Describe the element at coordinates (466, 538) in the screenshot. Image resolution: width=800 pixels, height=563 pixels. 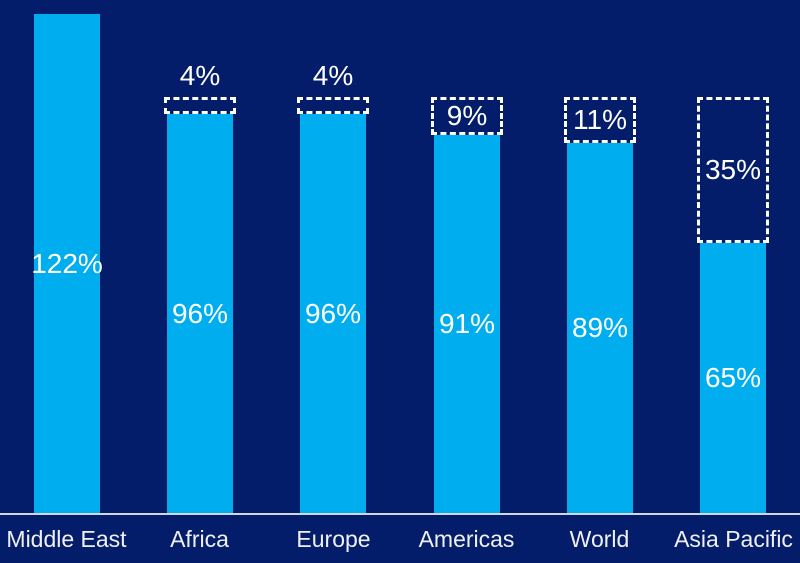
I see `x-axis-label-americas: Americas` at that location.